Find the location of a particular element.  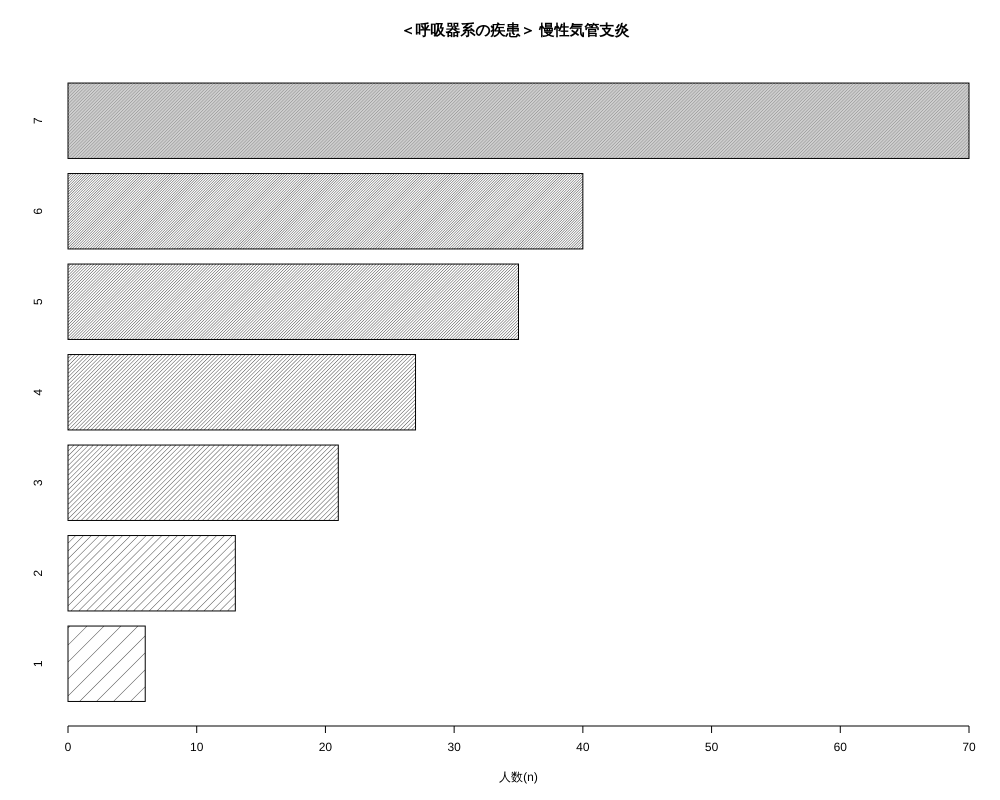

y-tick-label: 1 is located at coordinates (38, 664).